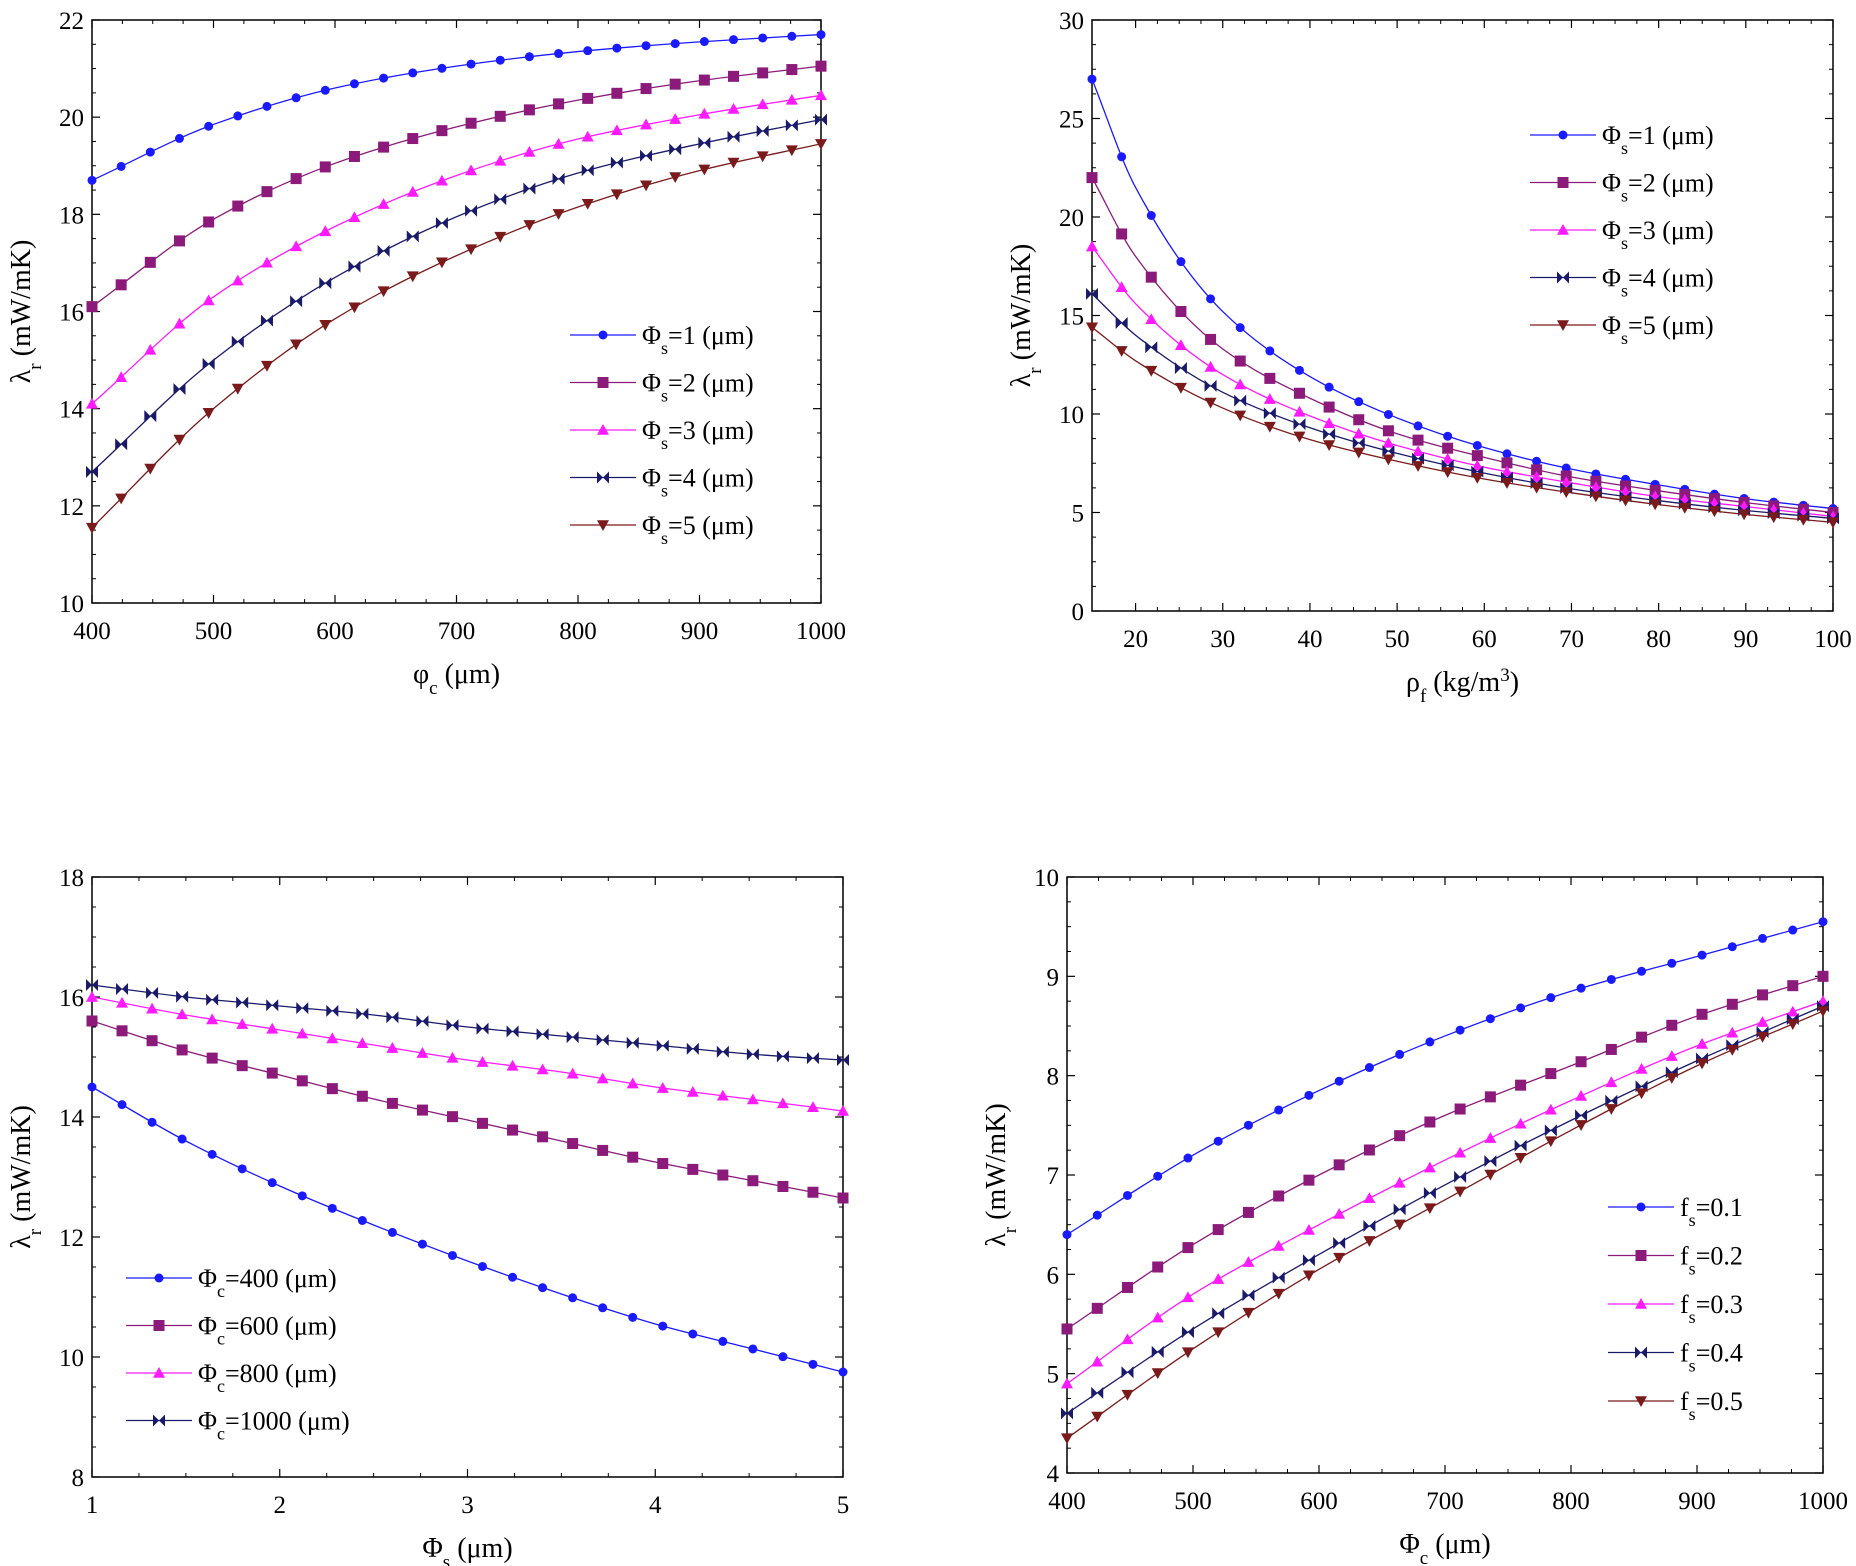  I want to click on y-tick-label: 4, so click(1053, 1474).